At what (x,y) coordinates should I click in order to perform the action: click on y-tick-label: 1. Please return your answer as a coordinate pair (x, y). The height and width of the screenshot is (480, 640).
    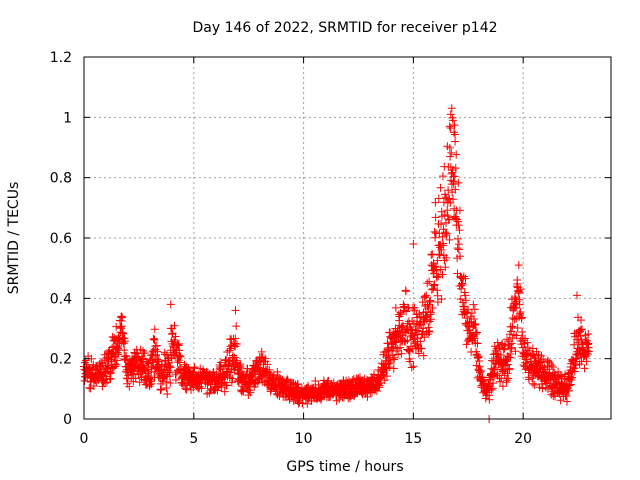
    Looking at the image, I should click on (67, 118).